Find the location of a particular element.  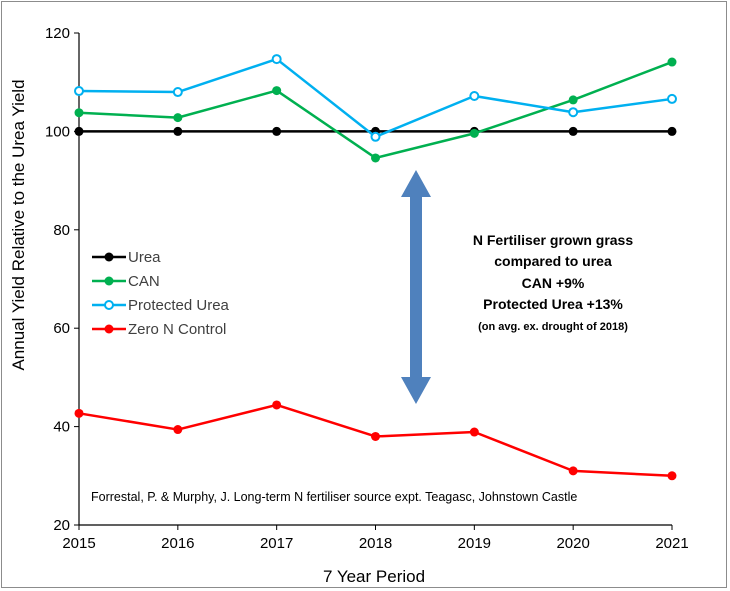

series-protected-urea is located at coordinates (375, 98).